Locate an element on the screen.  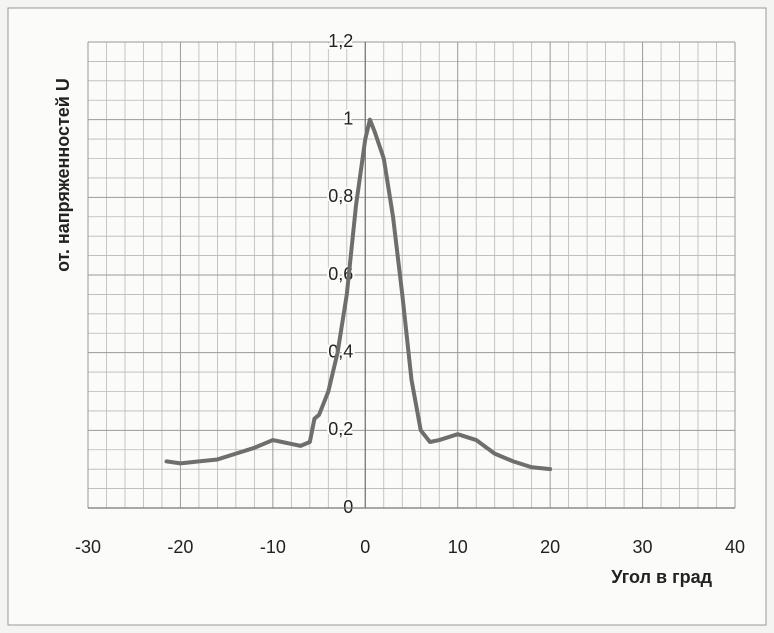
y-tick-label: 0 is located at coordinates (348, 507).